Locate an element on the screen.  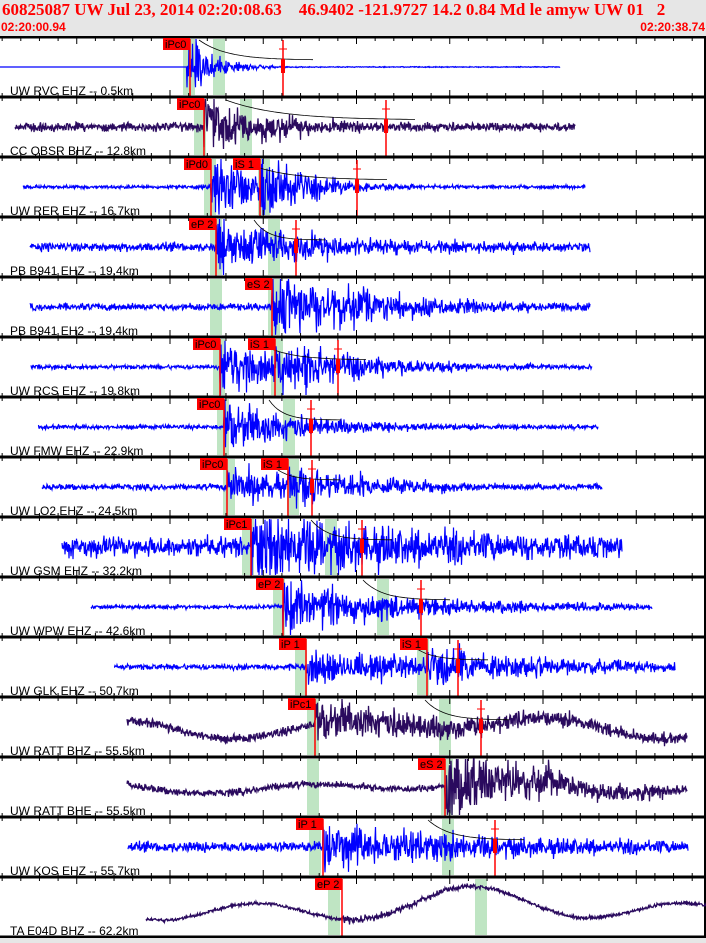
trace-panel: eP 2 PB B941 EHZ -- 19.4km is located at coordinates (353, 244).